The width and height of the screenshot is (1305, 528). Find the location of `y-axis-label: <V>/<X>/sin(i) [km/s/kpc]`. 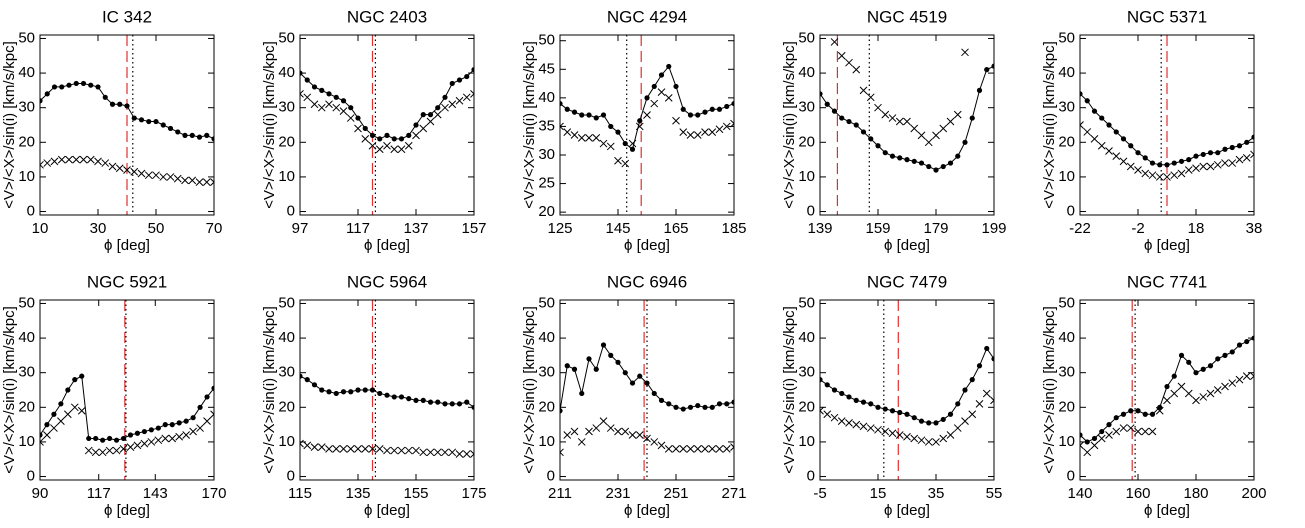

y-axis-label: <V>/<X>/sin(i) [km/s/kpc] is located at coordinates (529, 125).